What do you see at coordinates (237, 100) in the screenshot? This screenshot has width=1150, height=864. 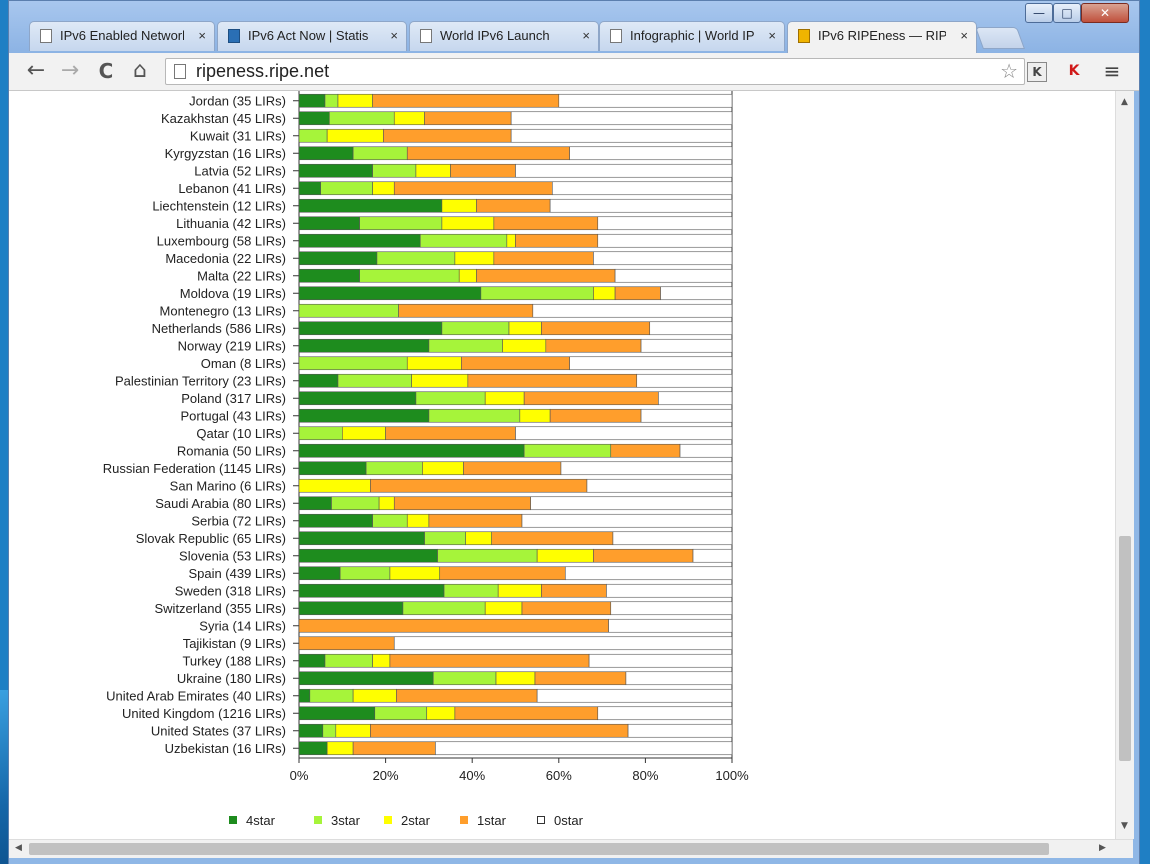 I see `country-label: Jordan (35 LIRs)` at bounding box center [237, 100].